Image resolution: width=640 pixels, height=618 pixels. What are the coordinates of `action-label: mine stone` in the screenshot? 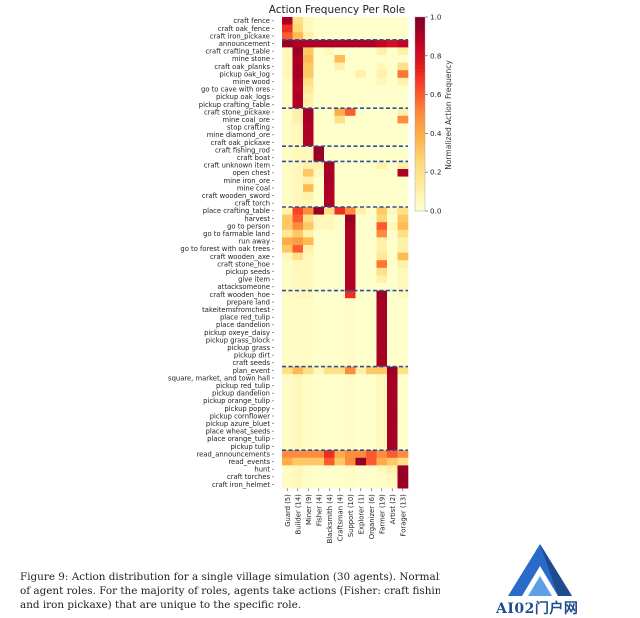 It's located at (251, 59).